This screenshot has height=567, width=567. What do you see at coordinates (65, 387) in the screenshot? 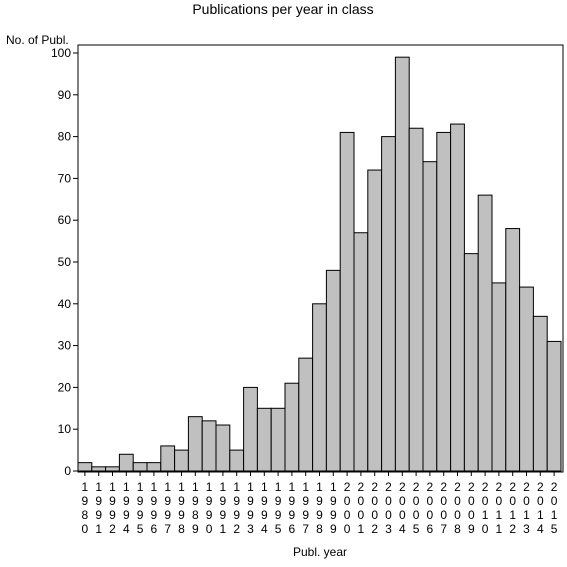
I see `y-tick-label: 20` at bounding box center [65, 387].